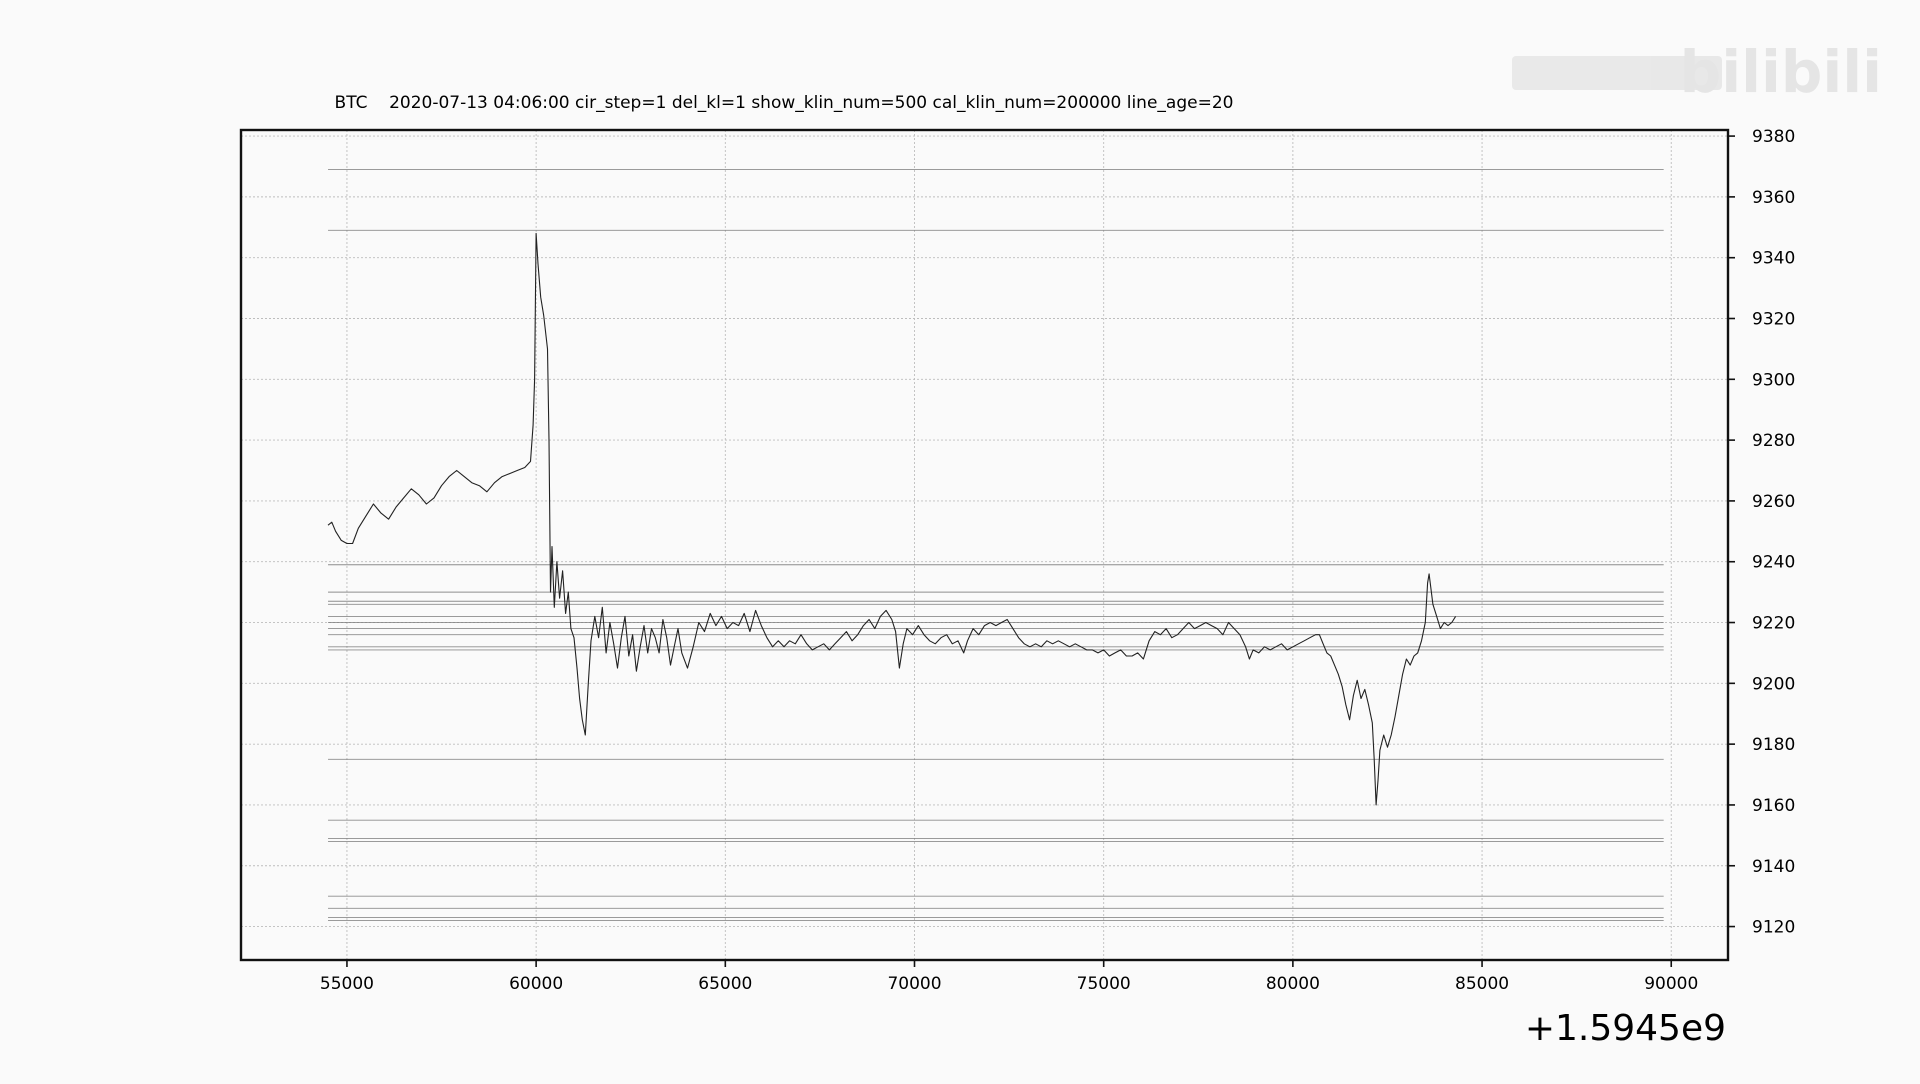 The image size is (1920, 1084). What do you see at coordinates (1009, 977) in the screenshot?
I see `x-axis: 55000 60000 65000 70000 75000 80000 85000 90000` at bounding box center [1009, 977].